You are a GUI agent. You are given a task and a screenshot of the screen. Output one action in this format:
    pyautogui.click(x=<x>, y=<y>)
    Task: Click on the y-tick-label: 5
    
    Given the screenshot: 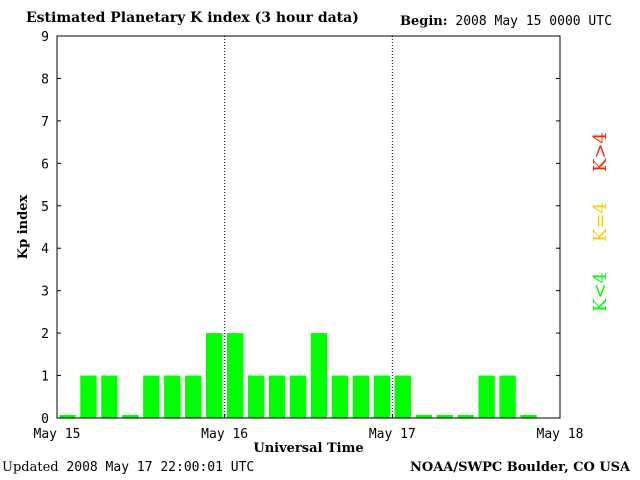 What is the action you would take?
    pyautogui.click(x=45, y=207)
    